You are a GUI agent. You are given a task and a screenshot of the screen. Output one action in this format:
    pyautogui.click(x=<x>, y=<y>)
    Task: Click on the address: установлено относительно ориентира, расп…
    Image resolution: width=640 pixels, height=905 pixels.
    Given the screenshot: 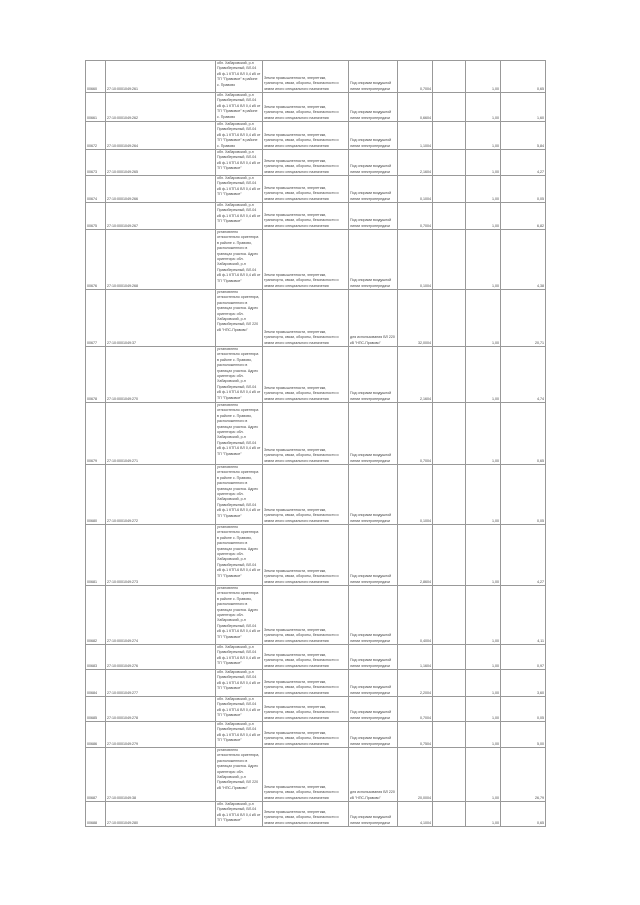 What is the action you would take?
    pyautogui.click(x=239, y=318)
    